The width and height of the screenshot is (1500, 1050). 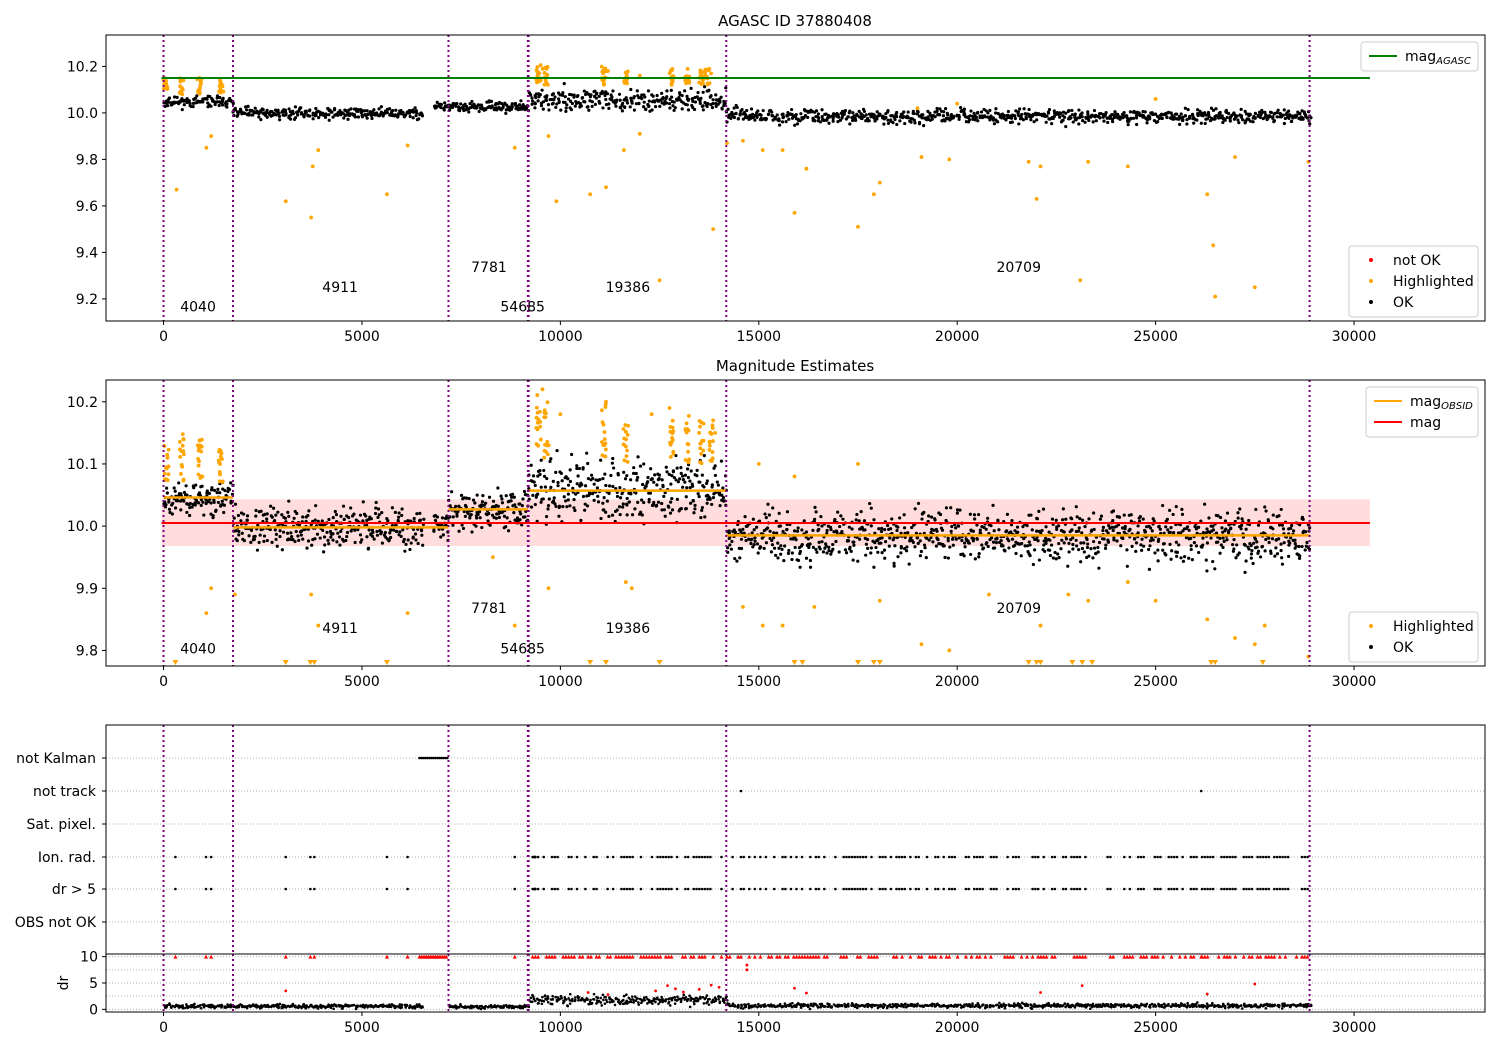 I want to click on x-tick-label: 15000, so click(x=759, y=337).